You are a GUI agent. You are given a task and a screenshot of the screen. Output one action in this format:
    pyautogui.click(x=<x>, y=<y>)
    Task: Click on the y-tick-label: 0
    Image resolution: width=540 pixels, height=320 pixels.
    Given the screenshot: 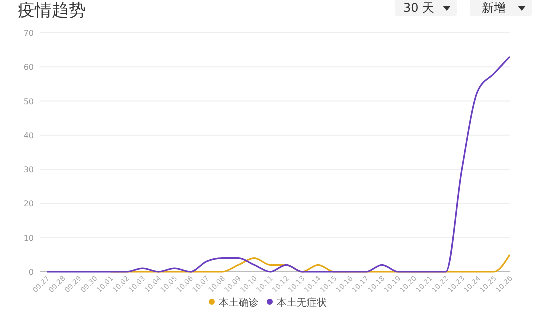 What is the action you would take?
    pyautogui.click(x=31, y=272)
    